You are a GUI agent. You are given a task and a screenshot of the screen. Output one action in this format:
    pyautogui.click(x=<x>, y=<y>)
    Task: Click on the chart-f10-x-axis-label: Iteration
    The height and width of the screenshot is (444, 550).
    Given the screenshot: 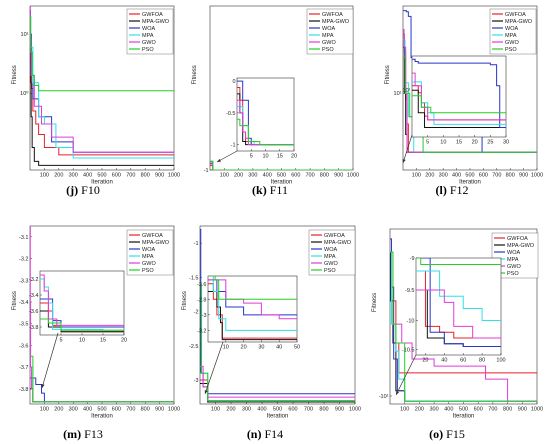 What is the action you would take?
    pyautogui.click(x=102, y=183)
    